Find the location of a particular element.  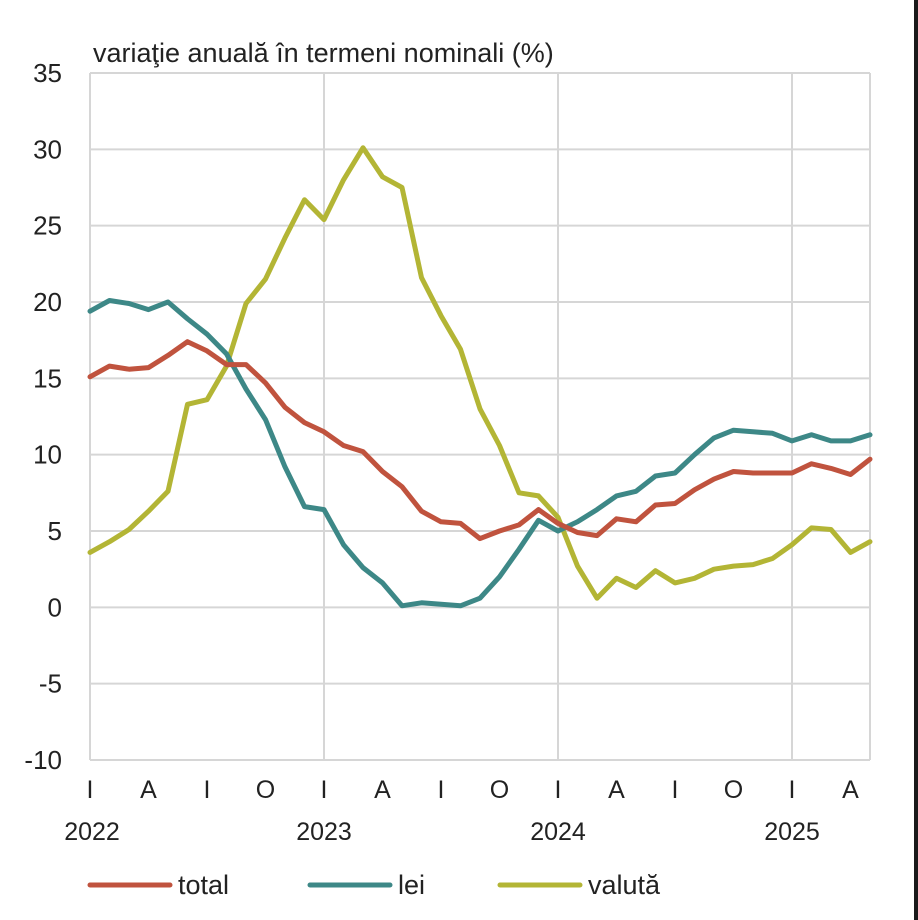

x-tick-labels: I A I O I A I O I A I O I A 2022 2023 2024 2025 is located at coordinates (461, 811).